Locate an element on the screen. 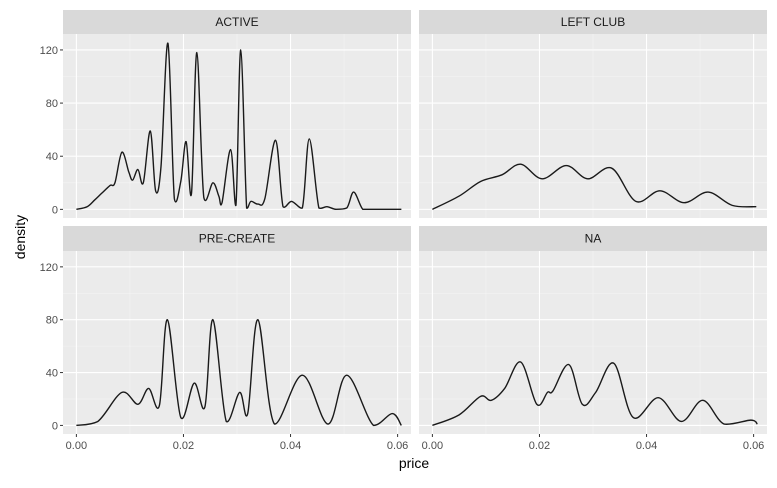 The image size is (777, 488). density-curve-active is located at coordinates (239, 126).